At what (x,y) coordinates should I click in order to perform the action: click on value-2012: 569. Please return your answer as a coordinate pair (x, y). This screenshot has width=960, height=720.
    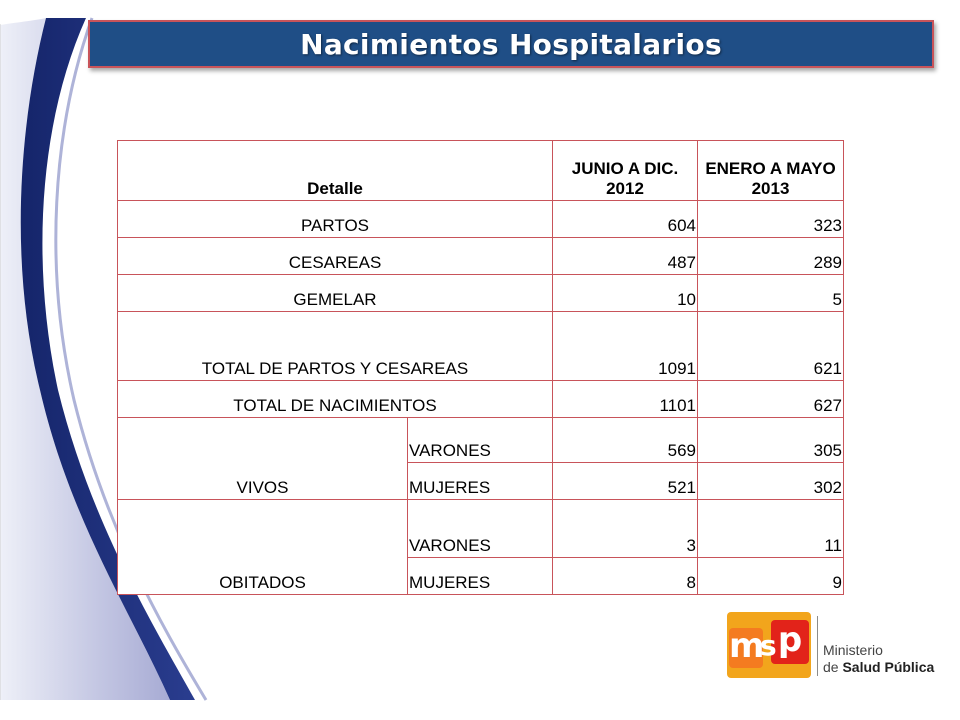
    Looking at the image, I should click on (625, 440).